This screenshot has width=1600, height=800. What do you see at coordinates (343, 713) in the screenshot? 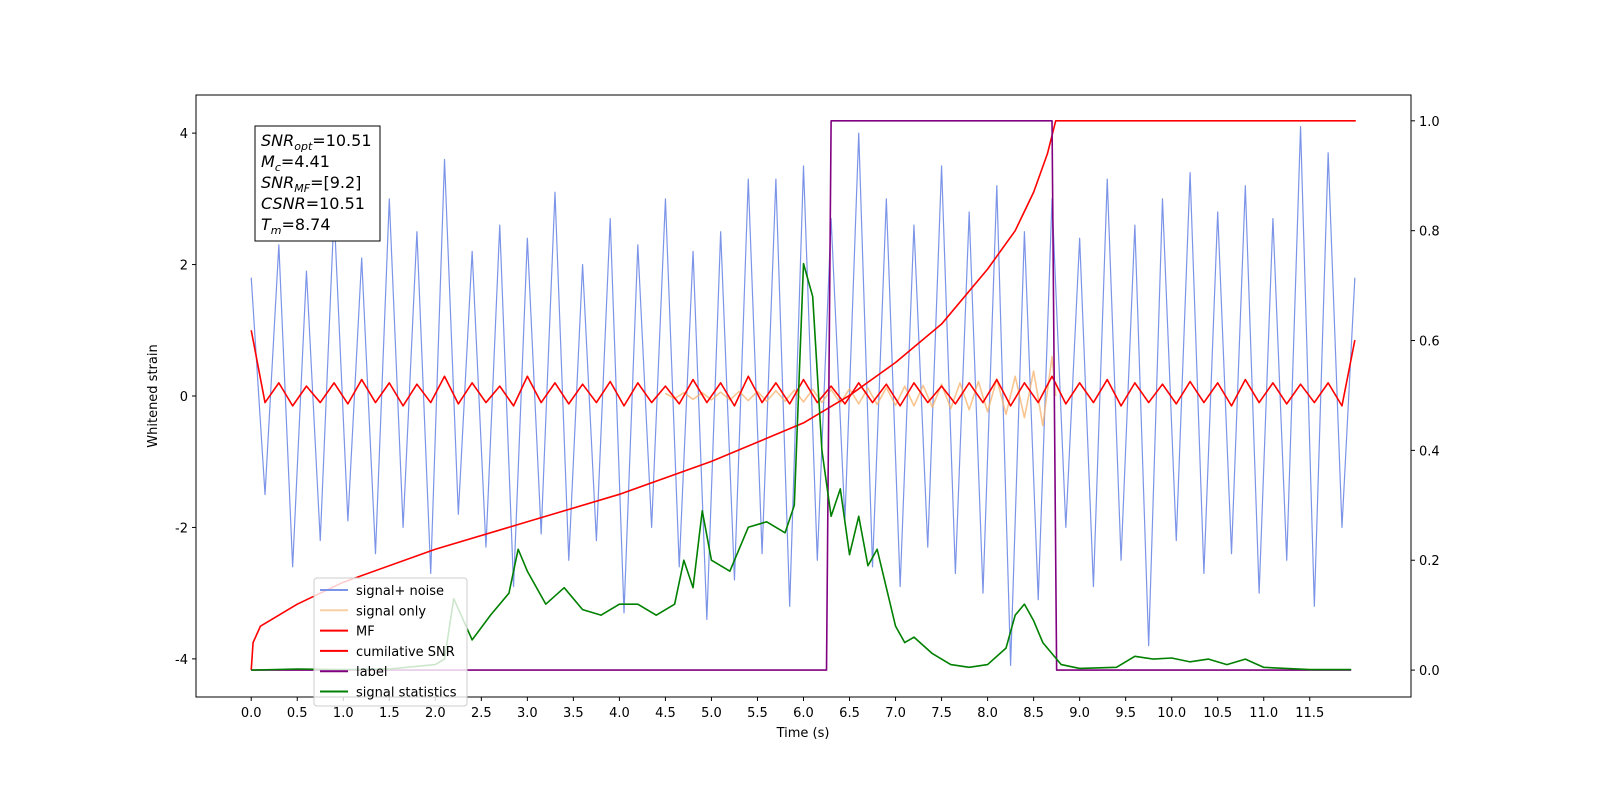
I see `x-tick-label: 1.0` at bounding box center [343, 713].